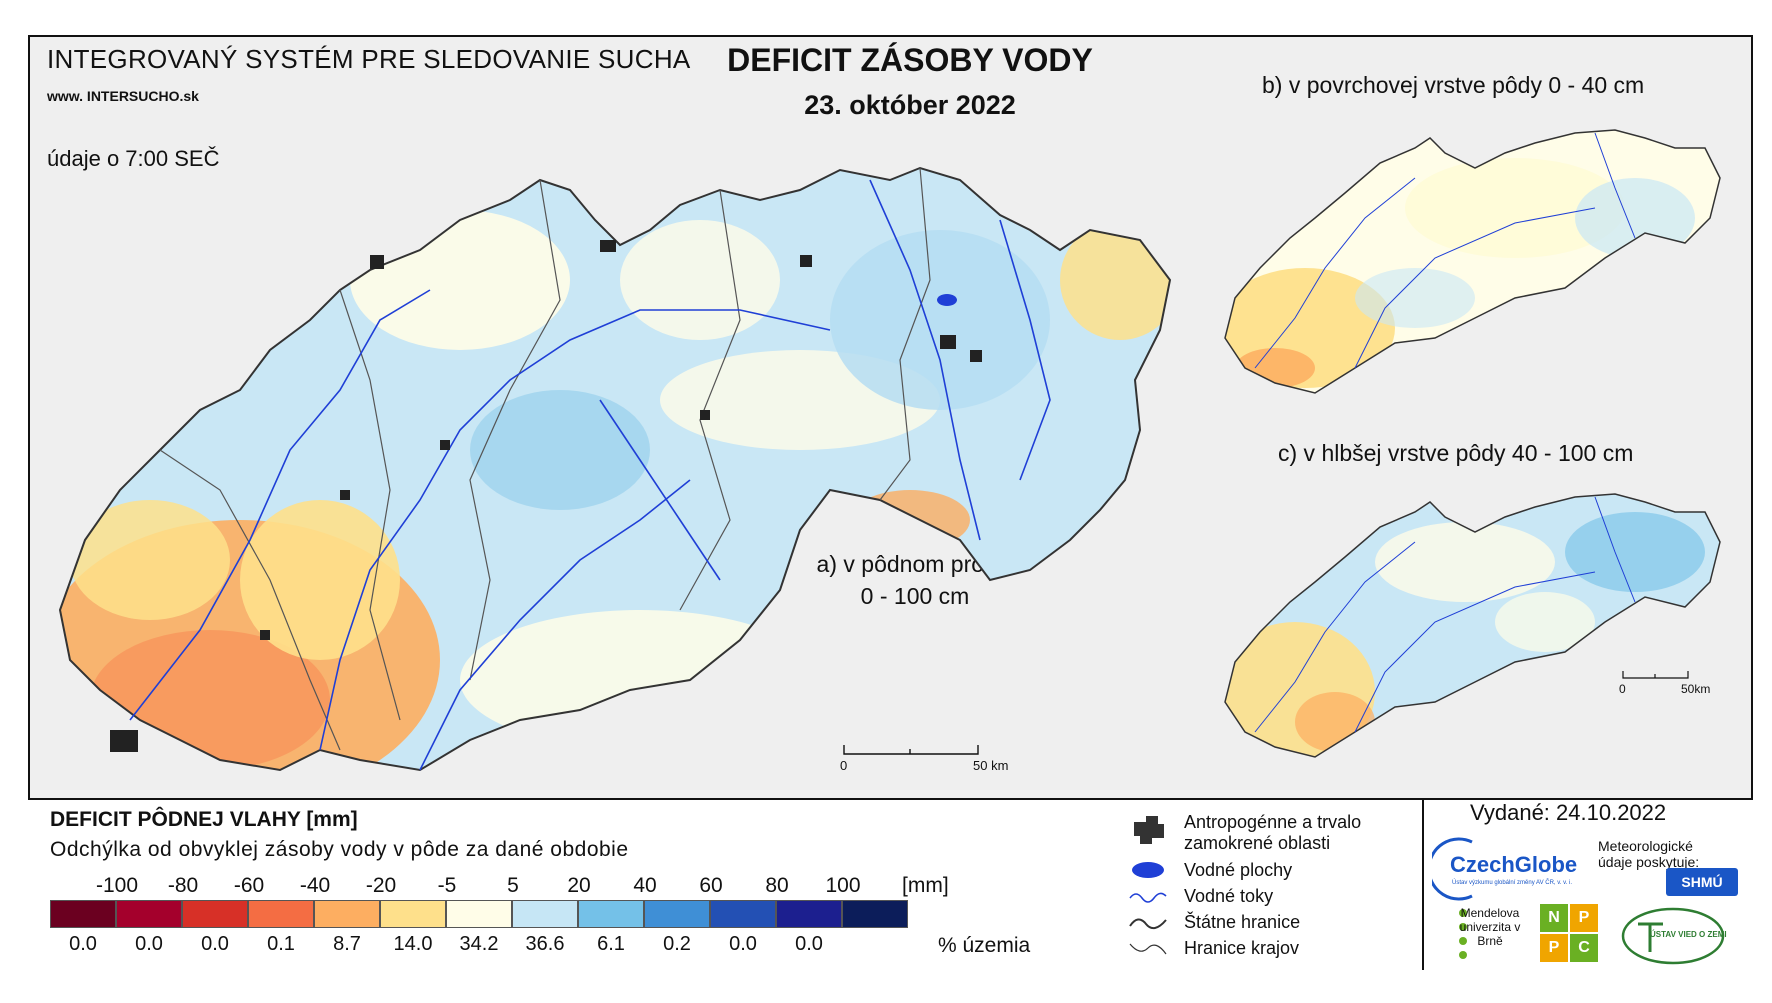  I want to click on key-regional-border: Hranice krajov, so click(1213, 950).